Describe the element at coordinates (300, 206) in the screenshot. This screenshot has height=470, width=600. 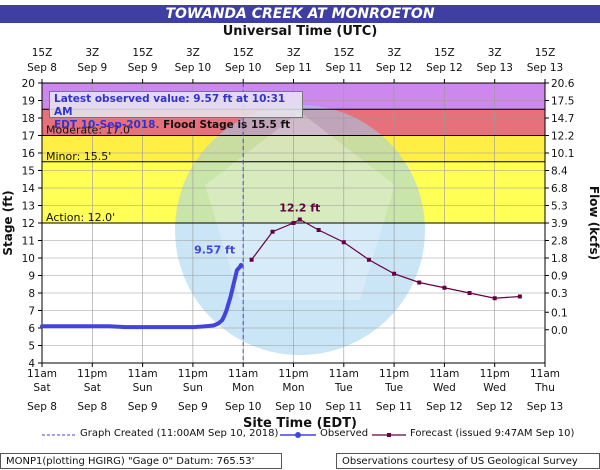
I see `watermark-shield` at that location.